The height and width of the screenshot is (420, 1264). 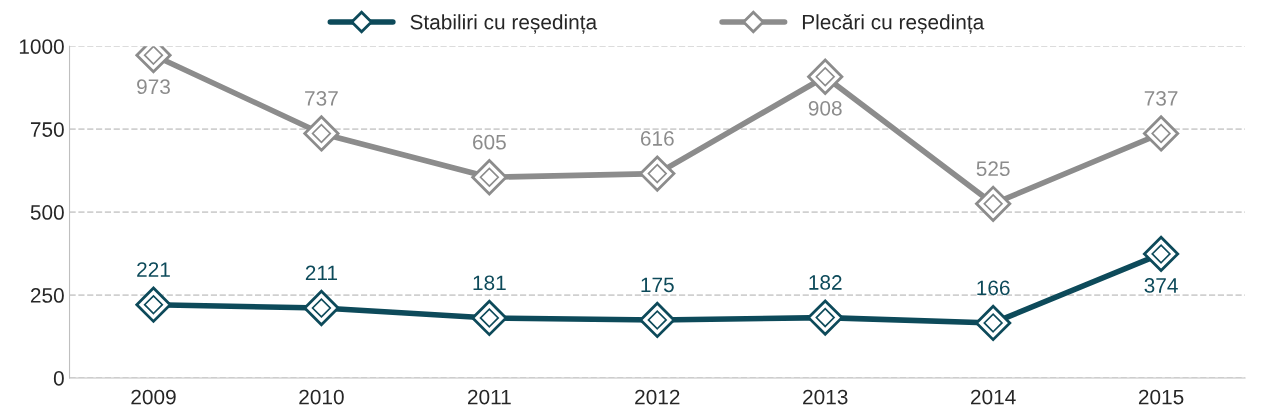 I want to click on data-label: 908, so click(x=825, y=108).